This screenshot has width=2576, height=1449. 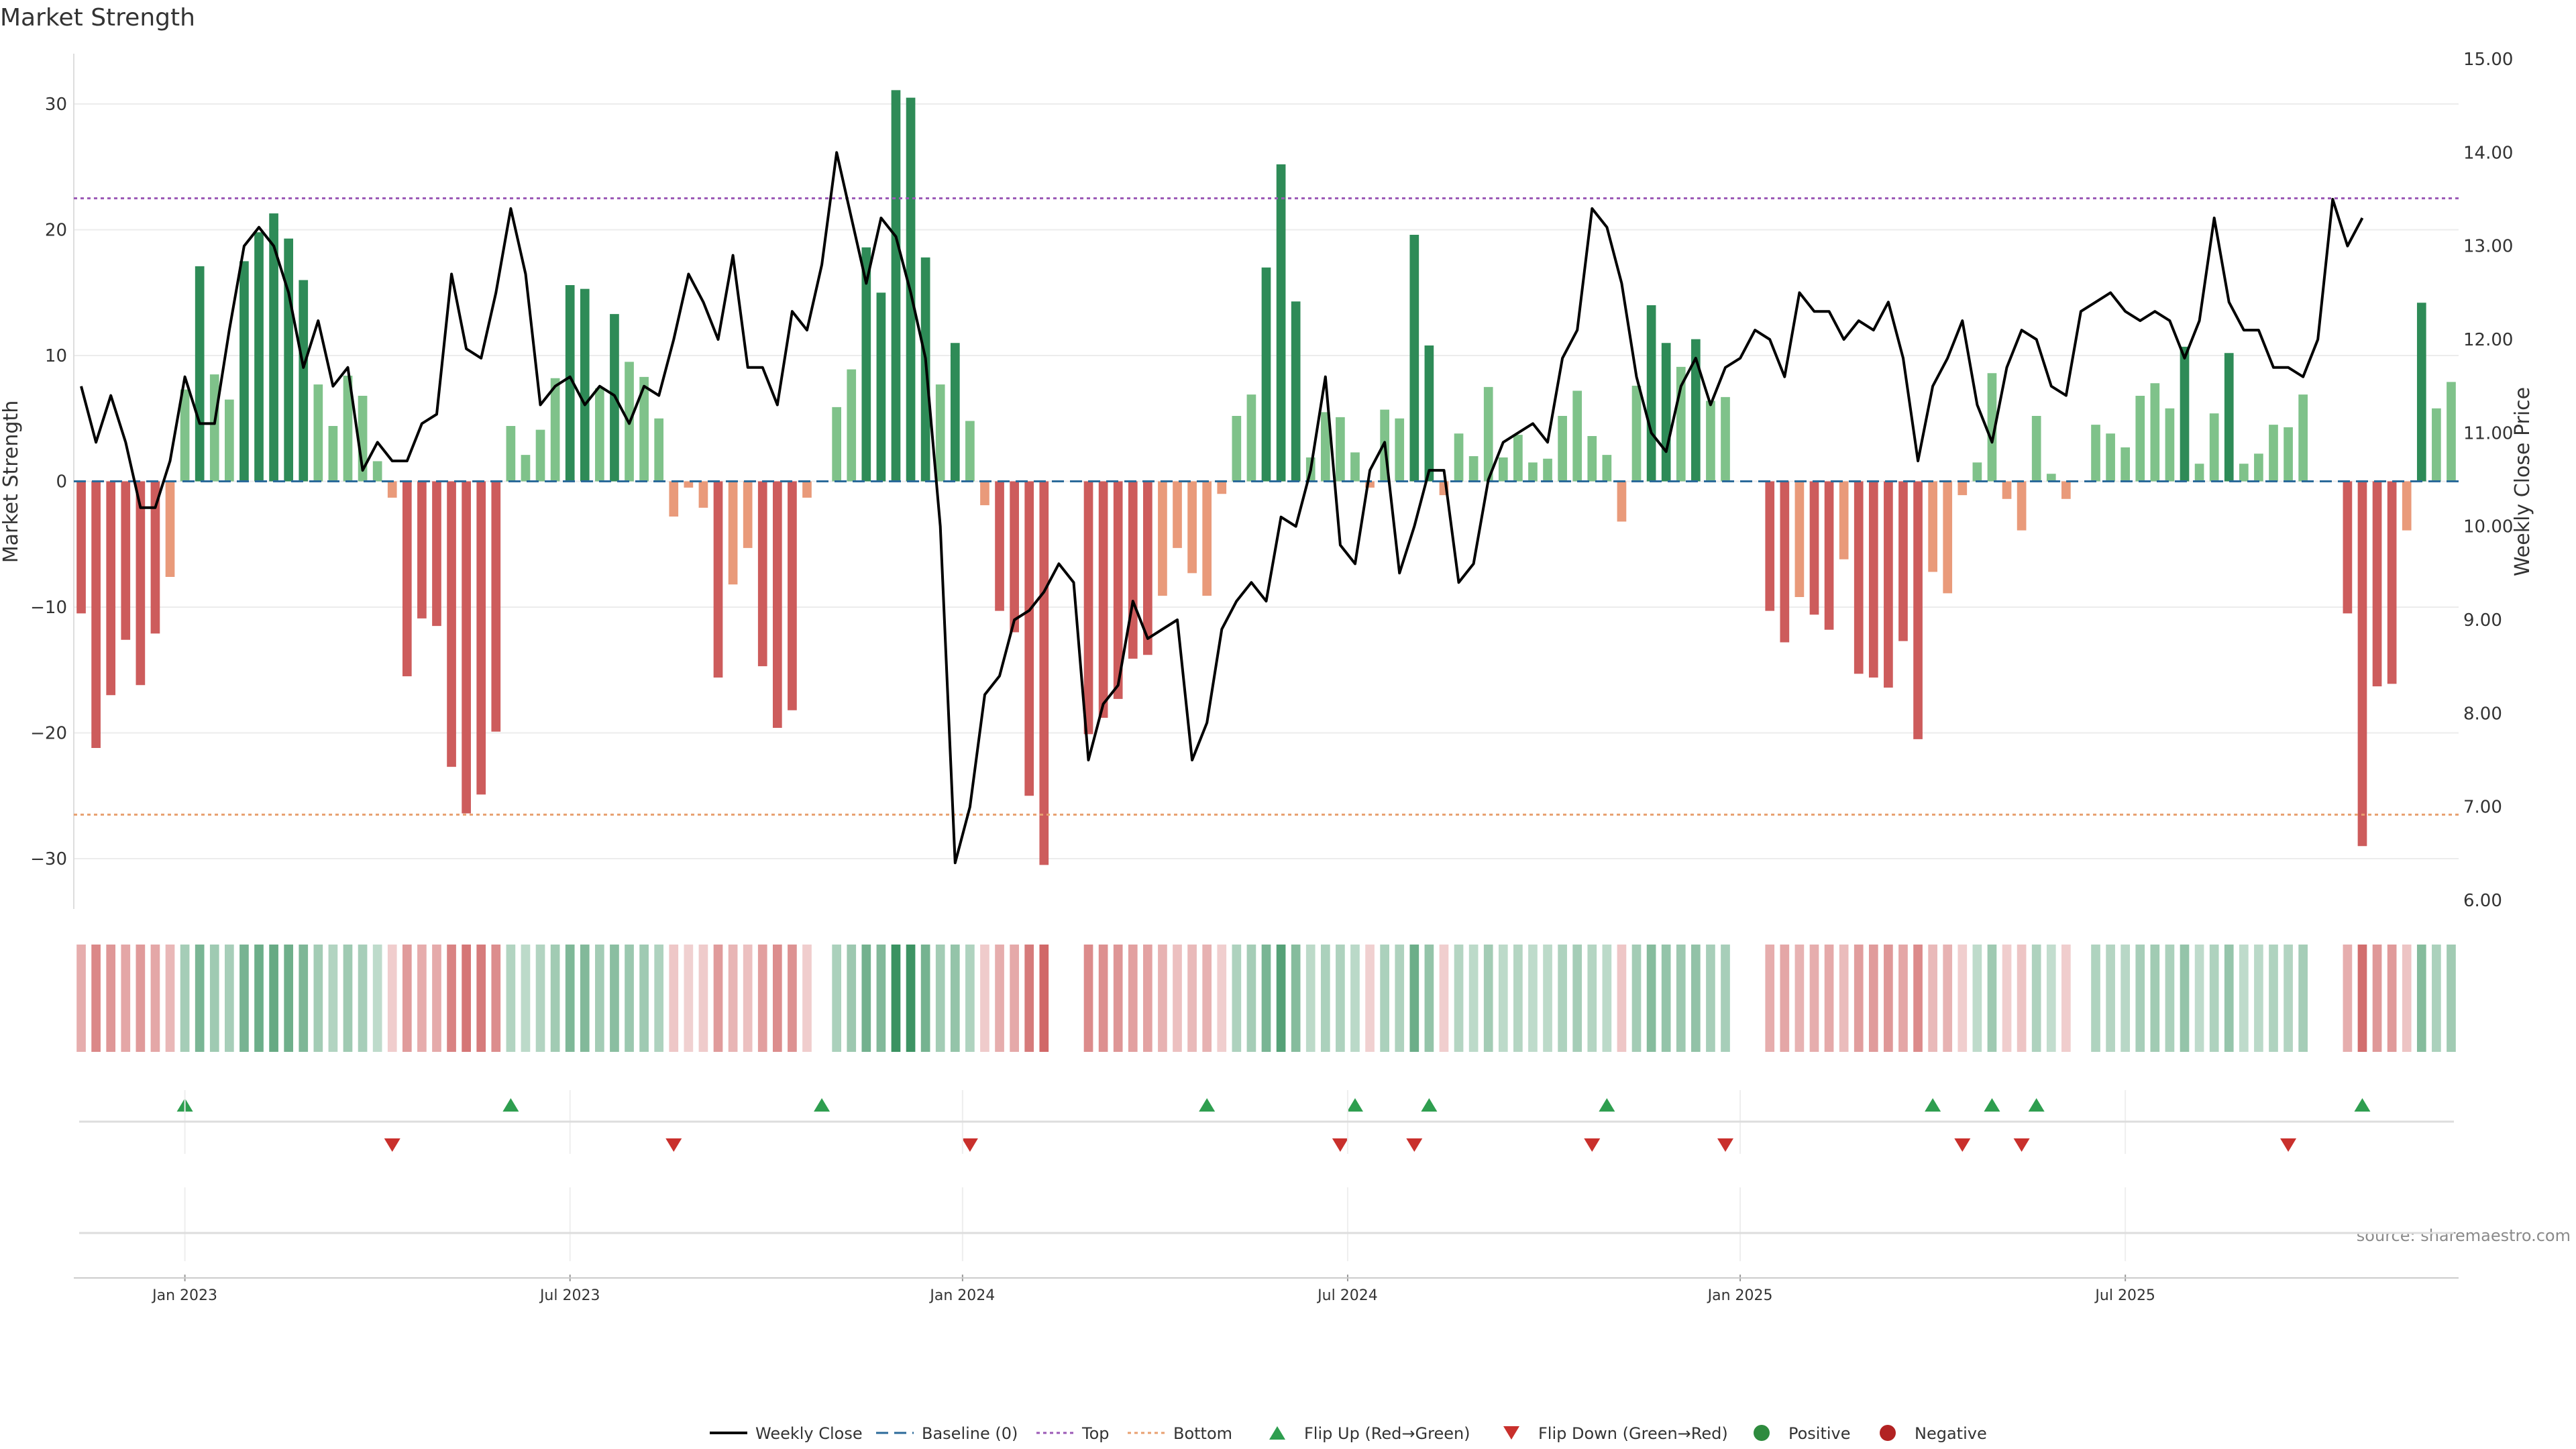 What do you see at coordinates (2488, 527) in the screenshot?
I see `y2-tick-label: 10.00` at bounding box center [2488, 527].